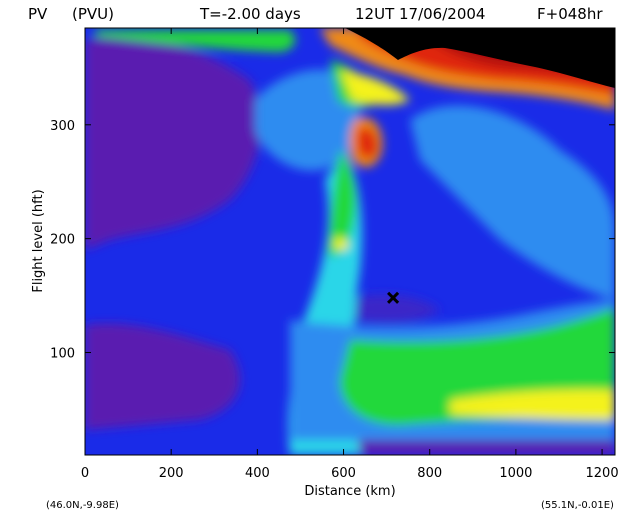 This screenshot has width=640, height=512. What do you see at coordinates (257, 473) in the screenshot?
I see `x-tick-label: 400` at bounding box center [257, 473].